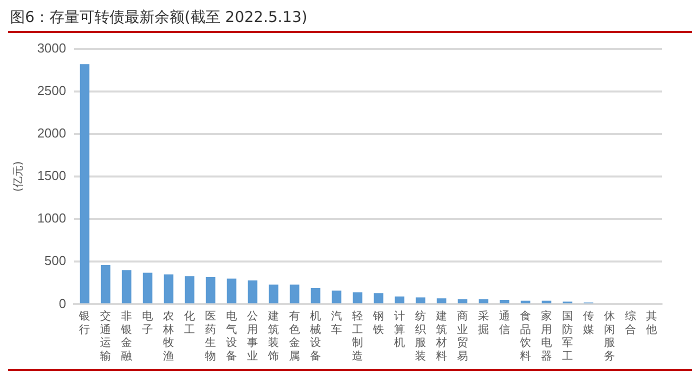 This screenshot has width=700, height=392. Describe the element at coordinates (84, 323) in the screenshot. I see `x-tick-label: 银行` at that location.